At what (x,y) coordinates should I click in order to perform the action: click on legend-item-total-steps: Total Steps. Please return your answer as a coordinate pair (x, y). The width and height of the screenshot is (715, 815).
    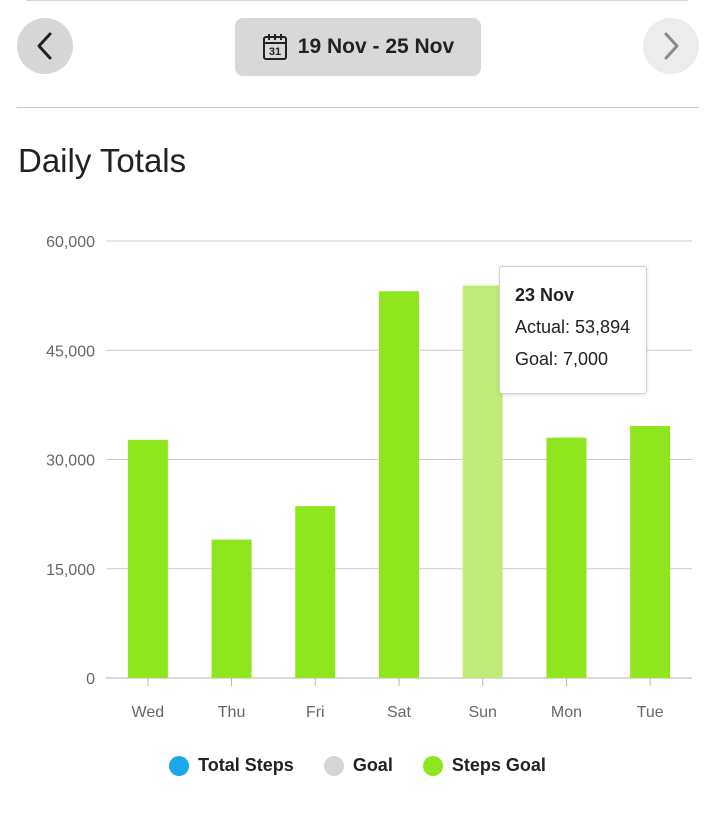
    Looking at the image, I should click on (231, 765).